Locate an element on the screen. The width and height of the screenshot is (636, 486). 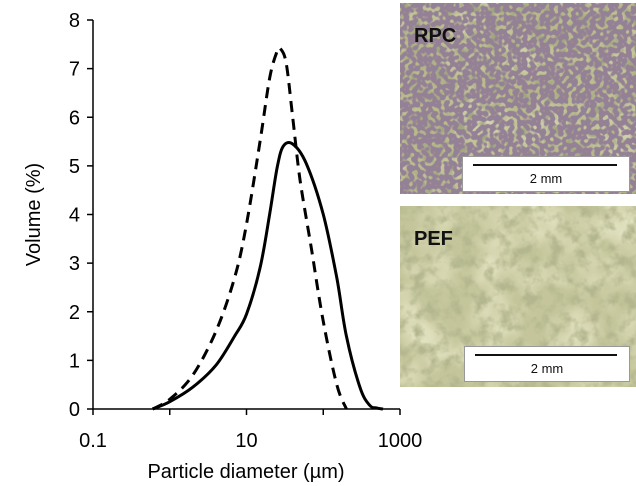
y-tick-label: 5 is located at coordinates (74, 167).